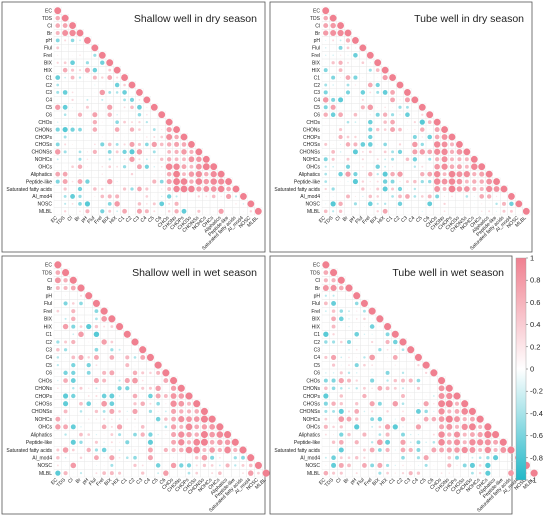 This screenshot has width=550, height=516. Describe the element at coordinates (139, 481) in the screenshot. I see `col-label: C3` at that location.